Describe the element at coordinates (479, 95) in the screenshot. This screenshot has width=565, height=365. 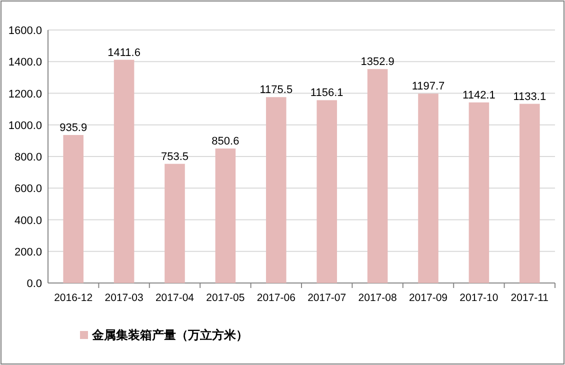
I see `data-label: 1142.1` at that location.